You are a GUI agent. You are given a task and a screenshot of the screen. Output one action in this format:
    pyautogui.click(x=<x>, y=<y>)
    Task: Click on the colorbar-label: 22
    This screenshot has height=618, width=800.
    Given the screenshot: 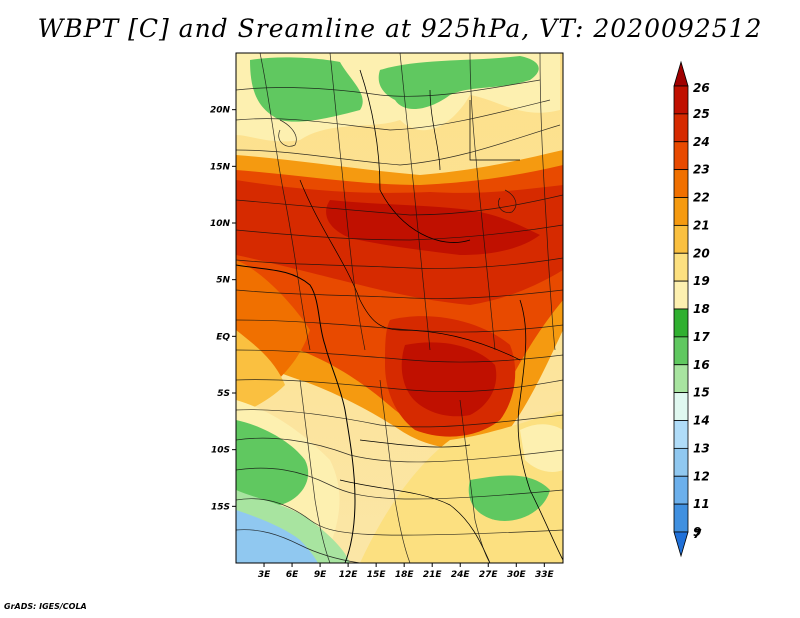 What is the action you would take?
    pyautogui.click(x=701, y=198)
    